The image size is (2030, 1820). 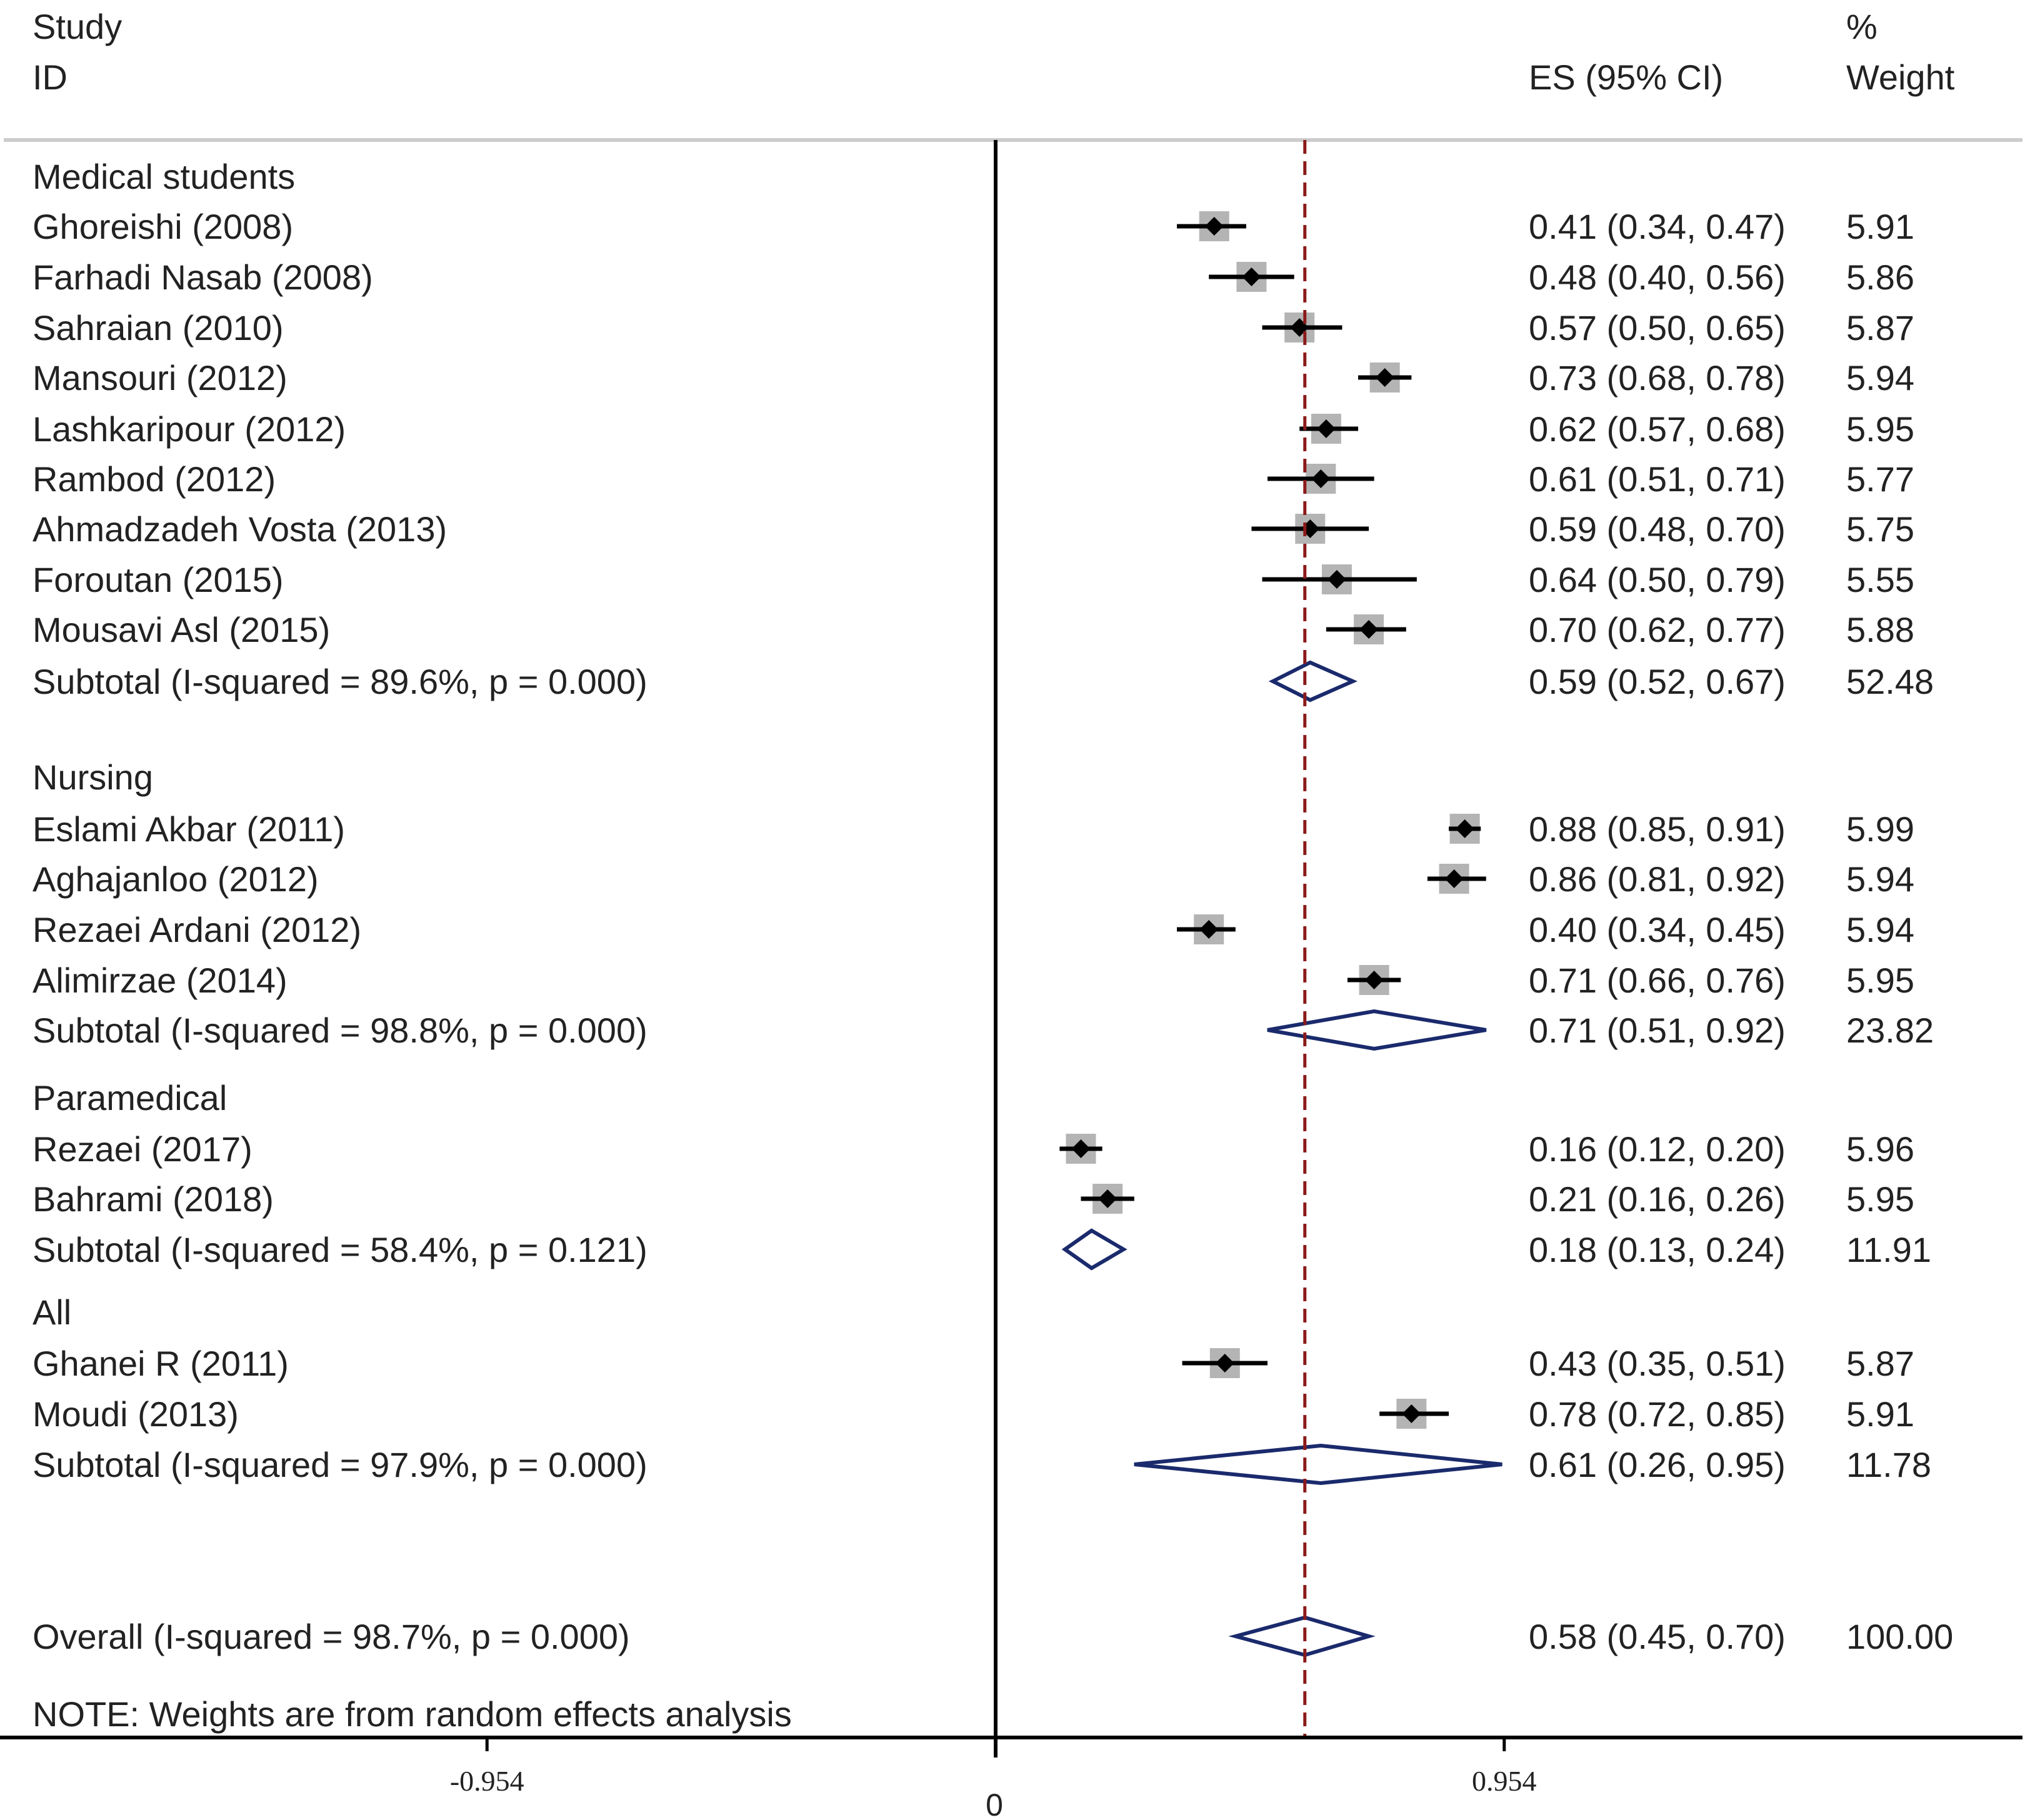 I want to click on tick-label: 0.954, so click(x=1505, y=1781).